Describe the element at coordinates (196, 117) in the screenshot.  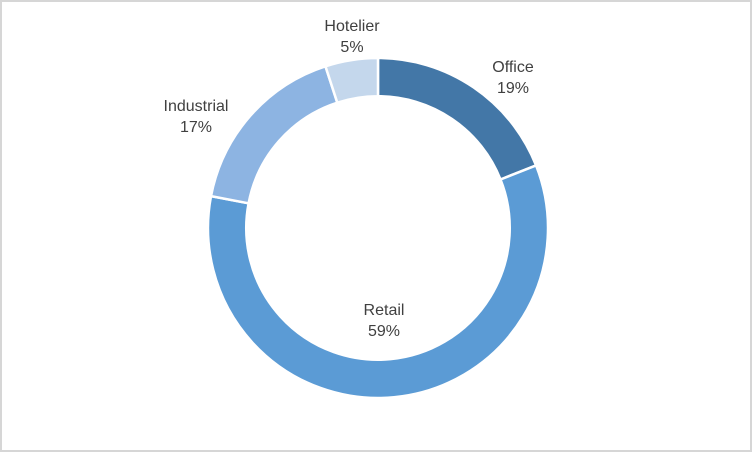
I see `label-industrial: Industrial 17%` at that location.